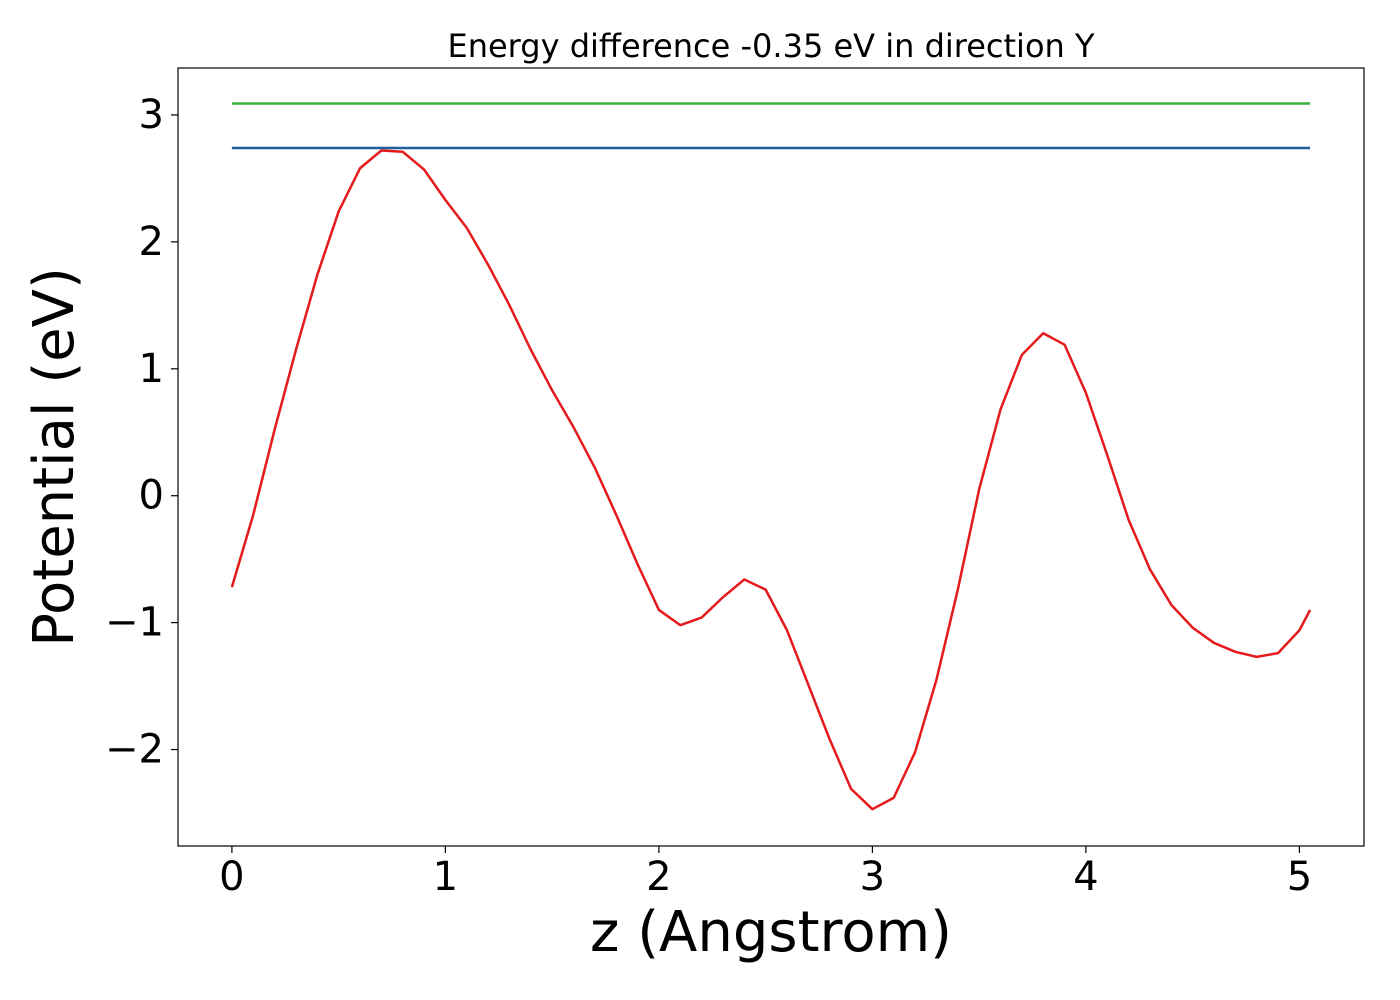 This screenshot has width=1400, height=1000. Describe the element at coordinates (231, 877) in the screenshot. I see `x-tick-label: 0` at that location.